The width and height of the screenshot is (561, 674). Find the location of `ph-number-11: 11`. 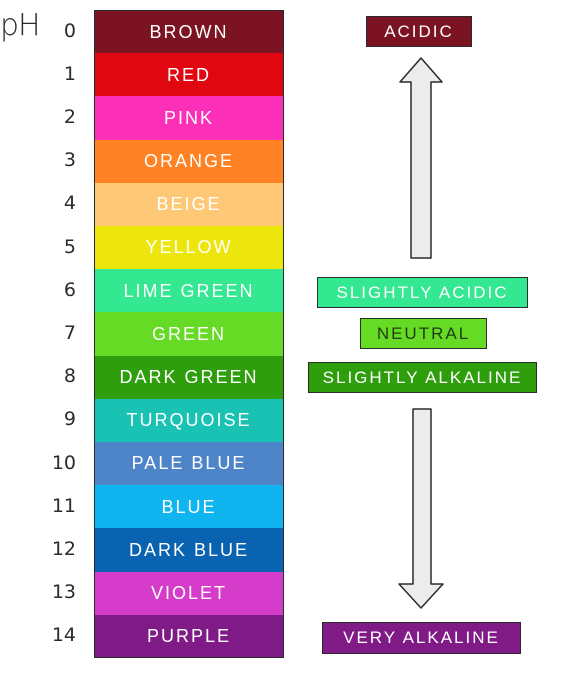

ph-number-11: 11 is located at coordinates (63, 505).